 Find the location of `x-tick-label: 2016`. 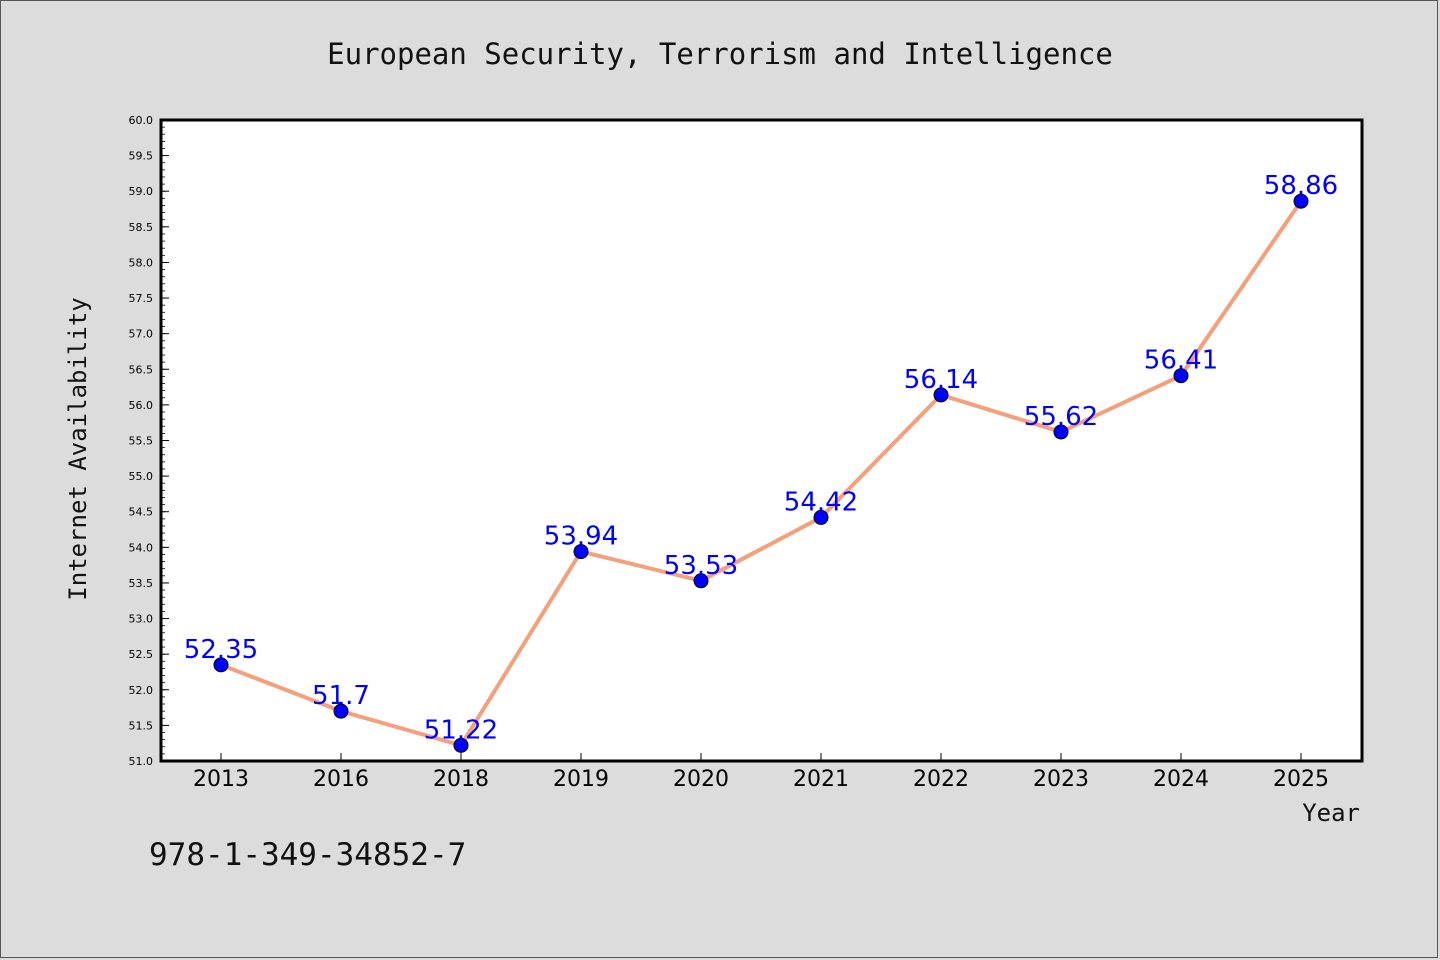

x-tick-label: 2016 is located at coordinates (341, 779).